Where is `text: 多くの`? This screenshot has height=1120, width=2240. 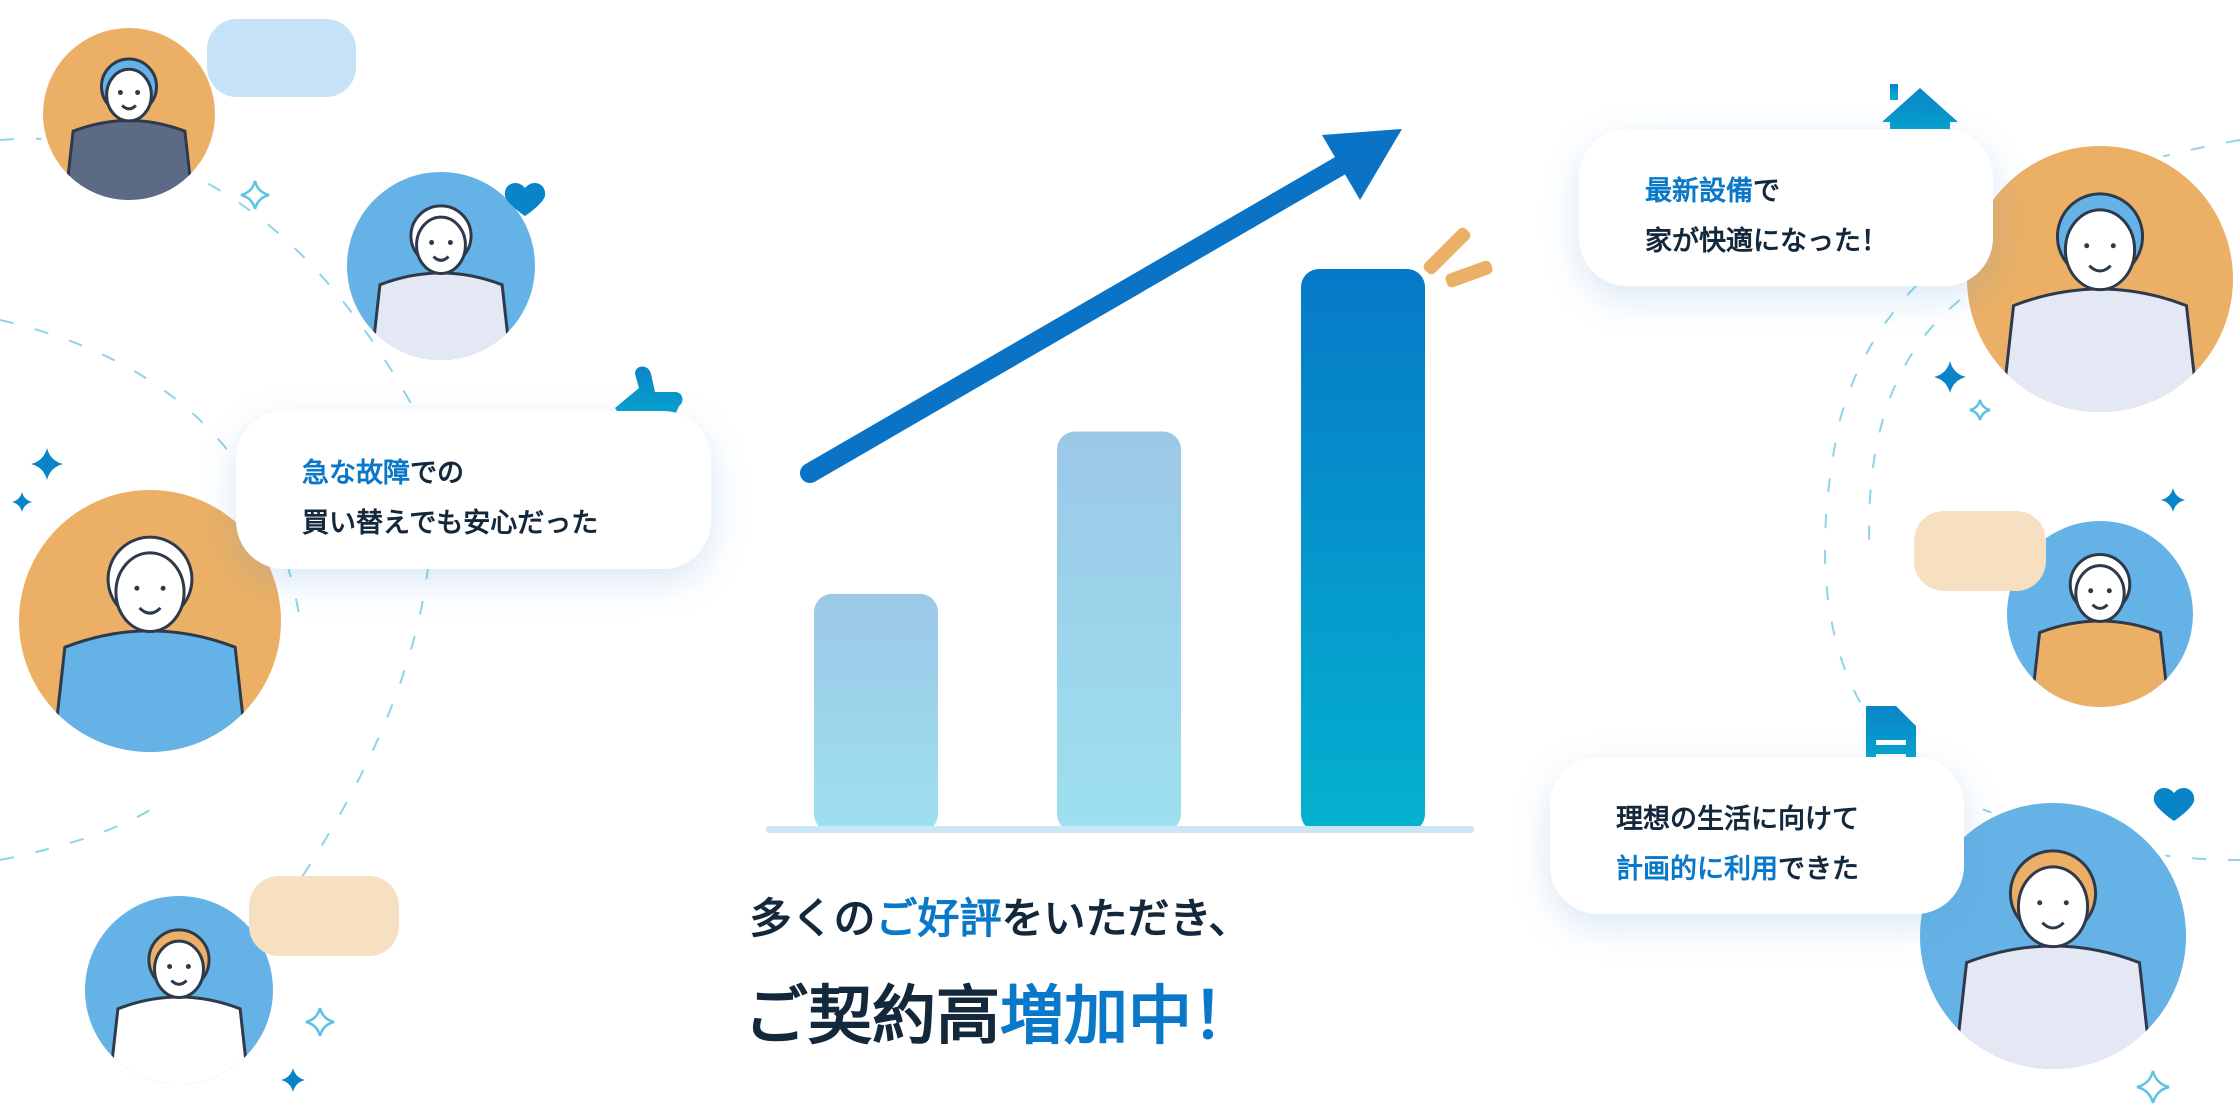 text: 多くの is located at coordinates (812, 918).